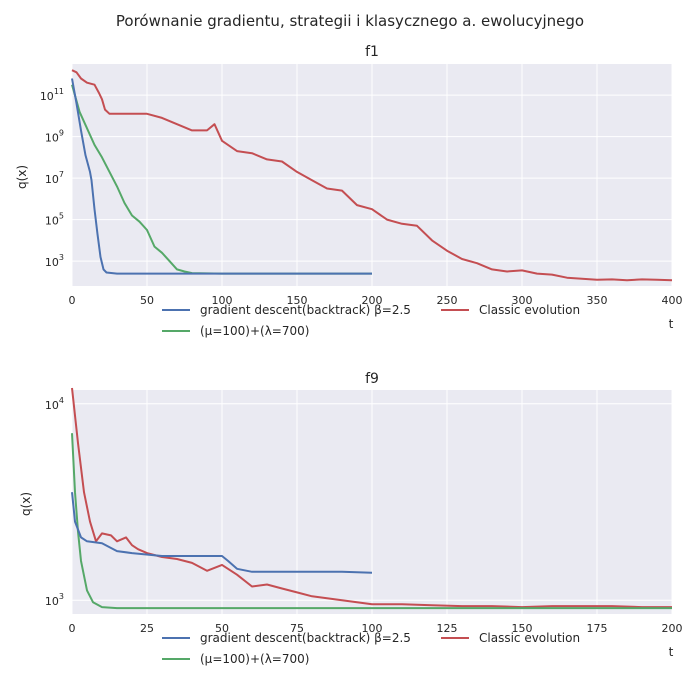  I want to click on x-tick-label: 25, so click(147, 628).